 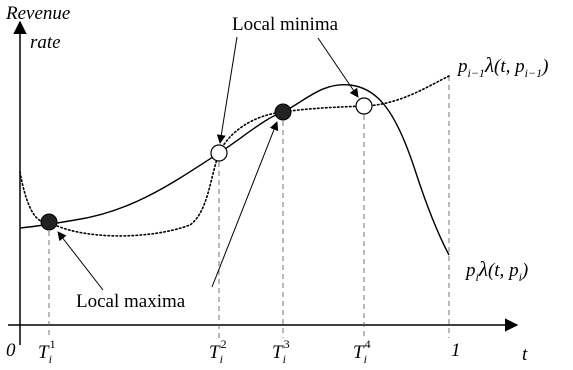 What do you see at coordinates (362, 351) in the screenshot?
I see `tick-label-t4: T4 i` at bounding box center [362, 351].